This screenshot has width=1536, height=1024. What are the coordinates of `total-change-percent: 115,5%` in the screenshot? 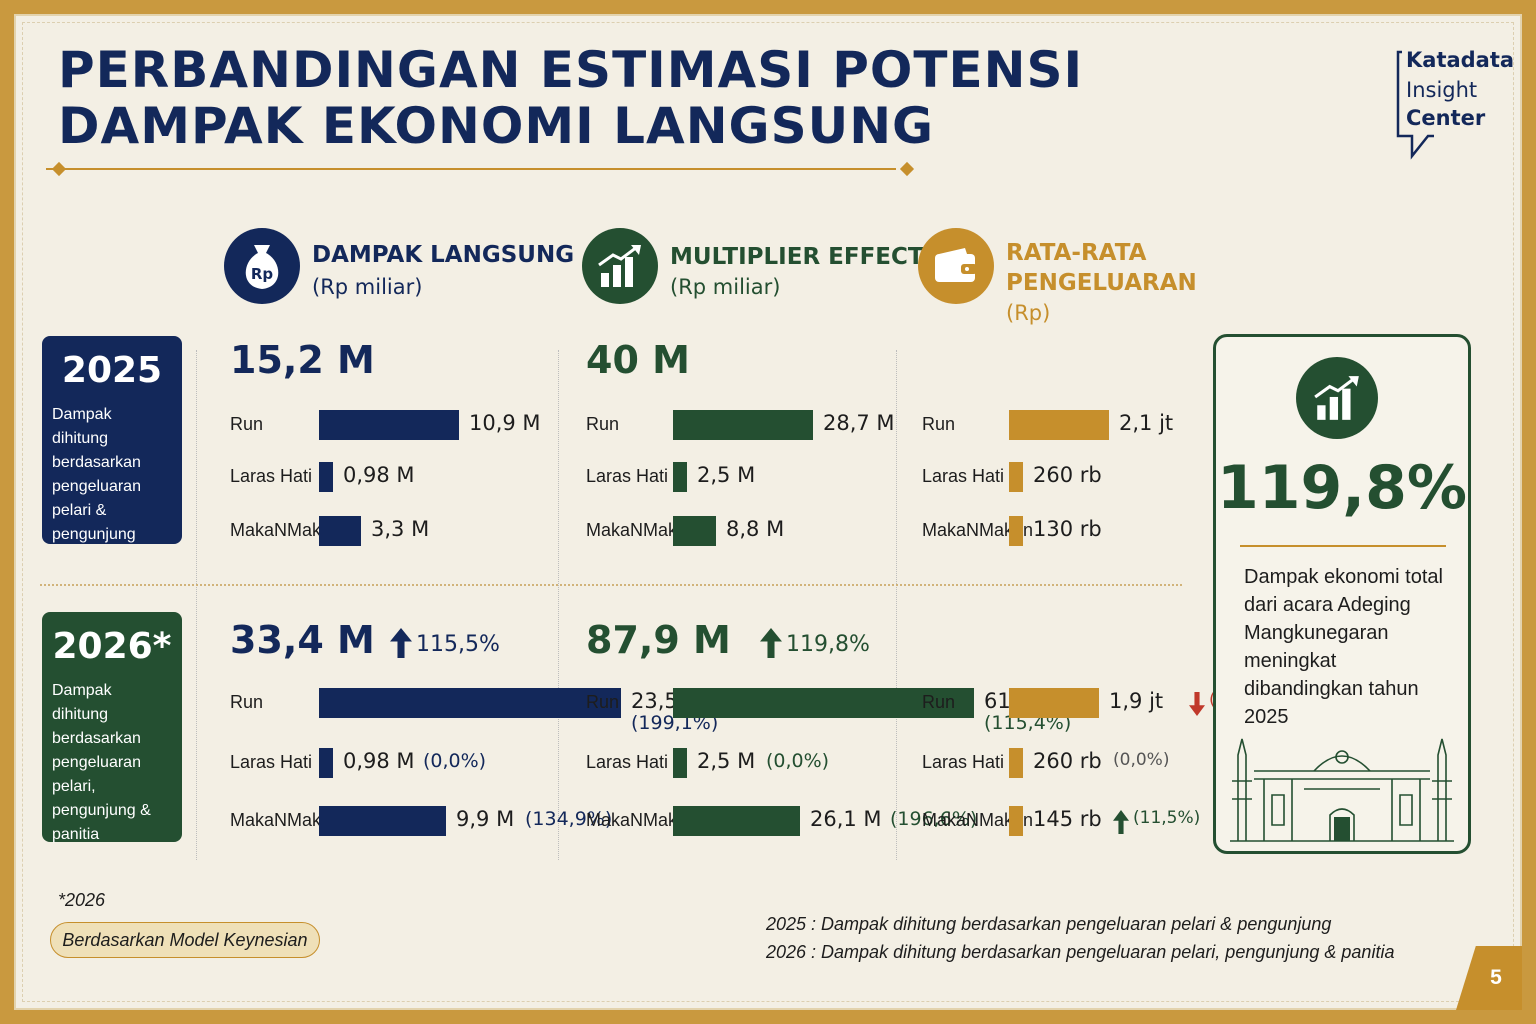 It's located at (458, 644).